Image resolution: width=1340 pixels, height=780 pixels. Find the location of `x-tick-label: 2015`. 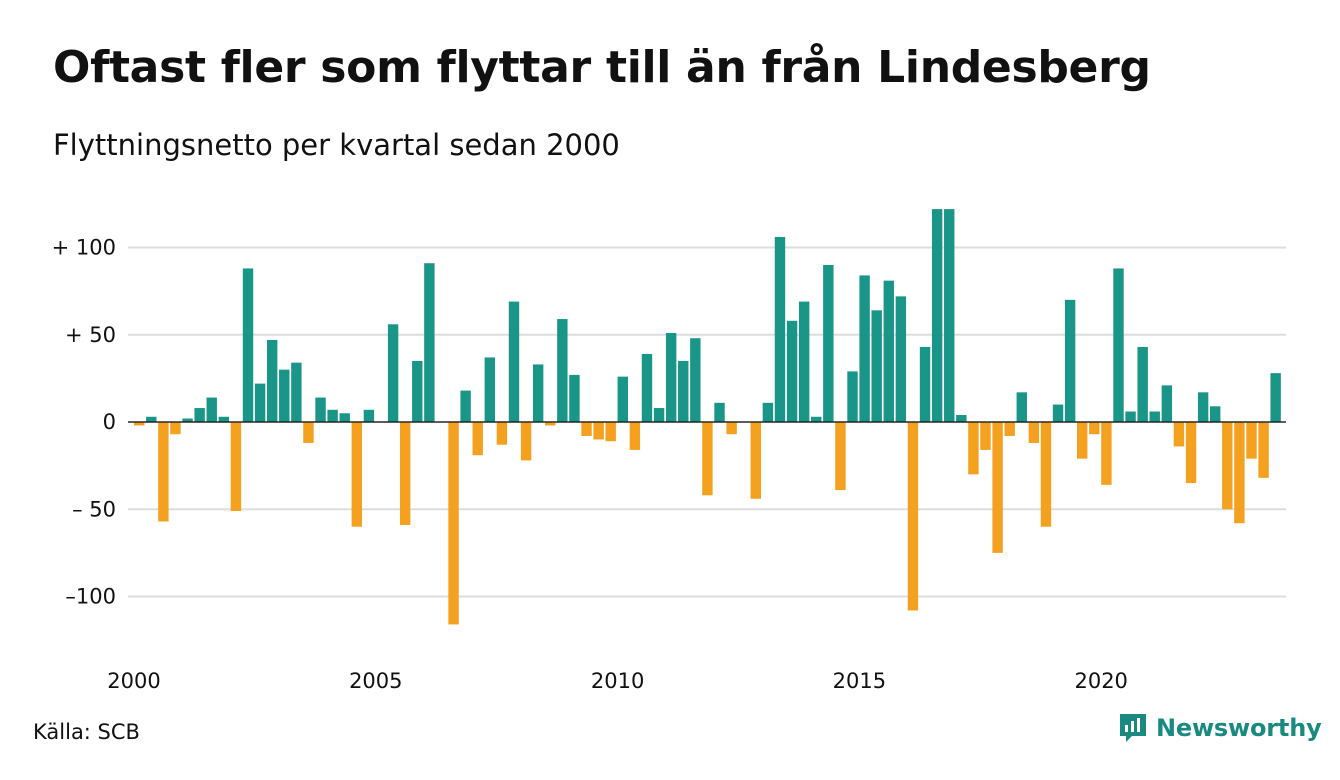

x-tick-label: 2015 is located at coordinates (859, 681).